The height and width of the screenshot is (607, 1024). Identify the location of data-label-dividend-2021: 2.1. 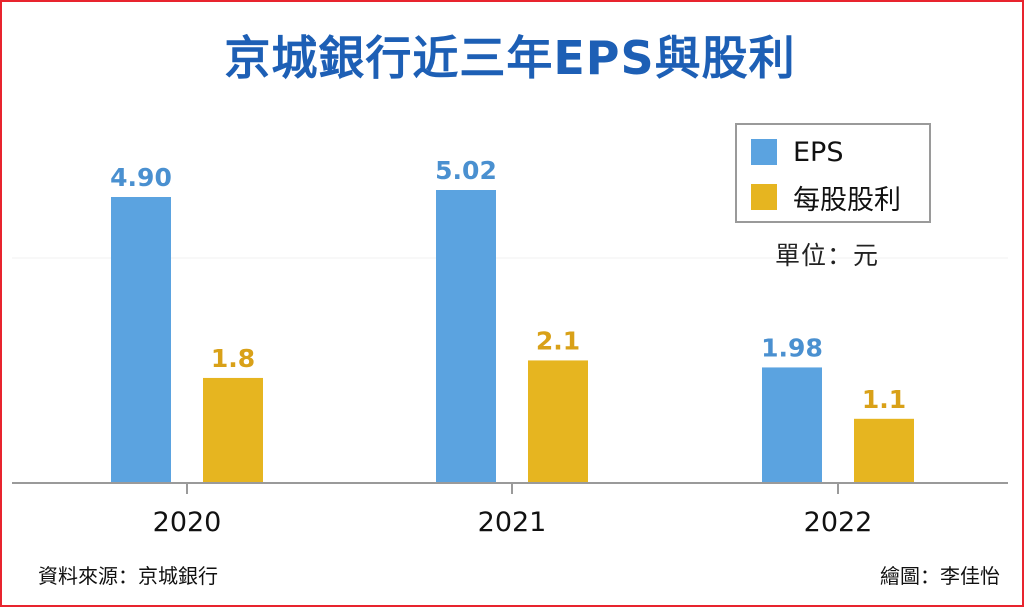
(558, 340).